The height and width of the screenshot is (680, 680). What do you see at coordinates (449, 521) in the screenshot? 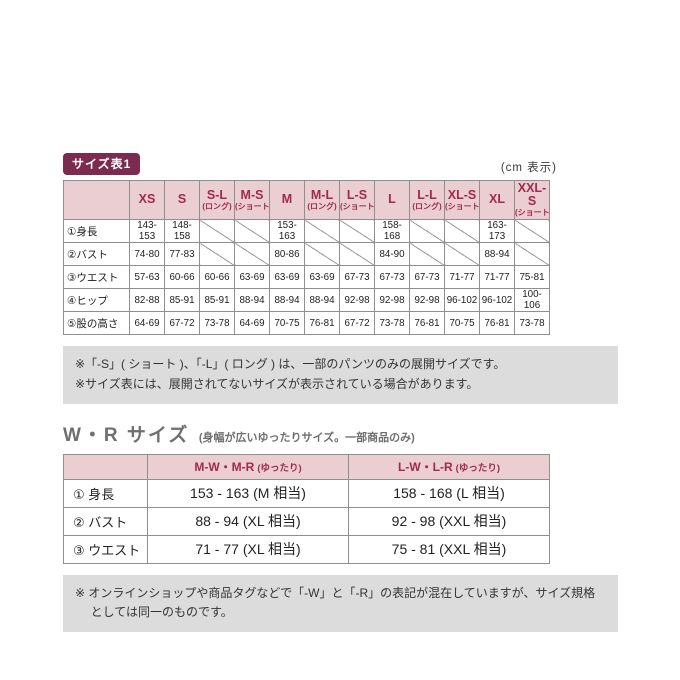
I see `wr-size-cell: 92 - 98 (XXL 相当)` at bounding box center [449, 521].